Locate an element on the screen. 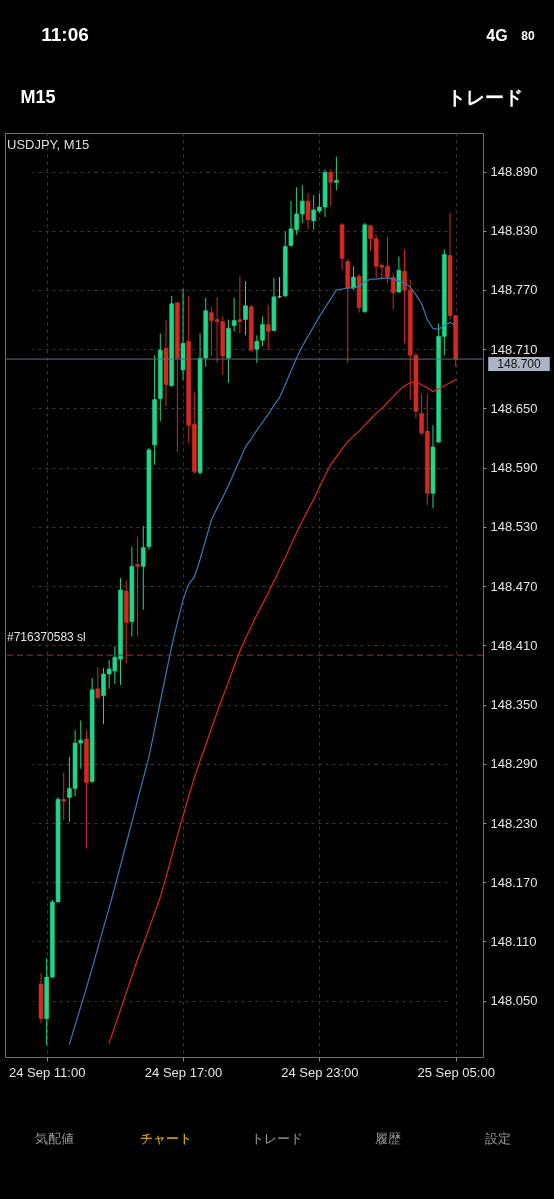 Image resolution: width=554 pixels, height=1199 pixels. y-tick-label: 148.650 is located at coordinates (514, 408).